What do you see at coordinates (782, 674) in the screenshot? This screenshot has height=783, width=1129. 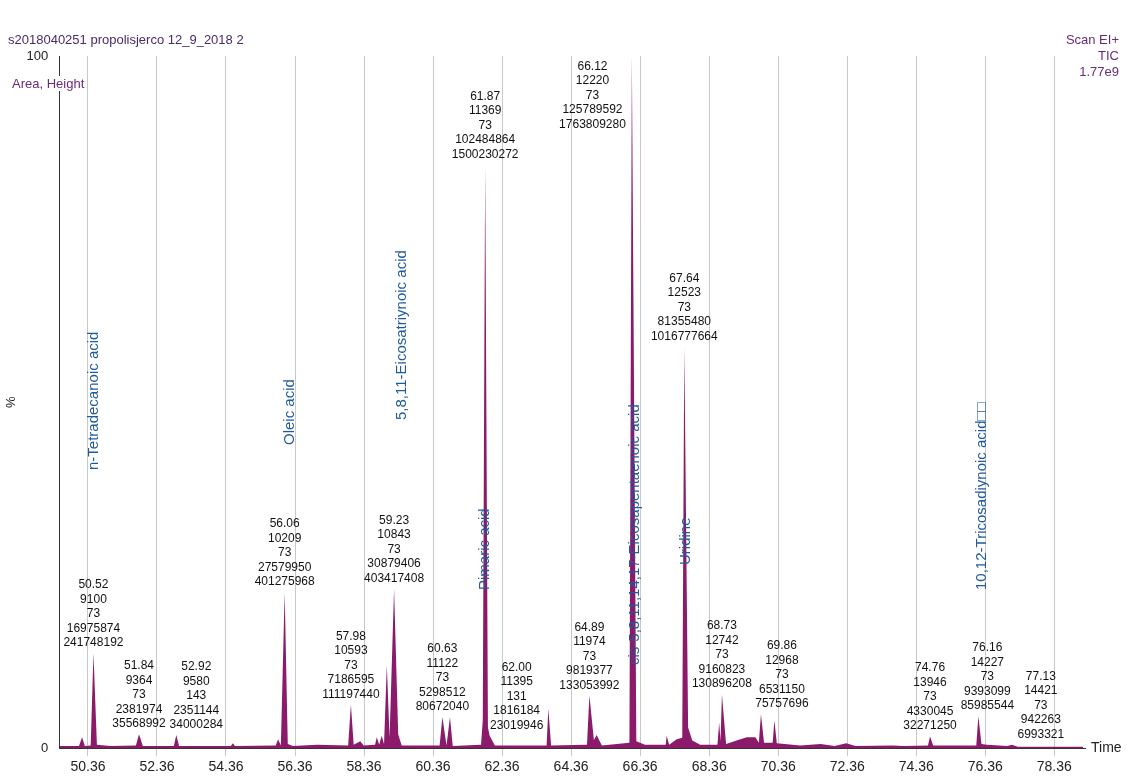 I see `annotation: 69.86 12968 73 6531150 75757696` at bounding box center [782, 674].